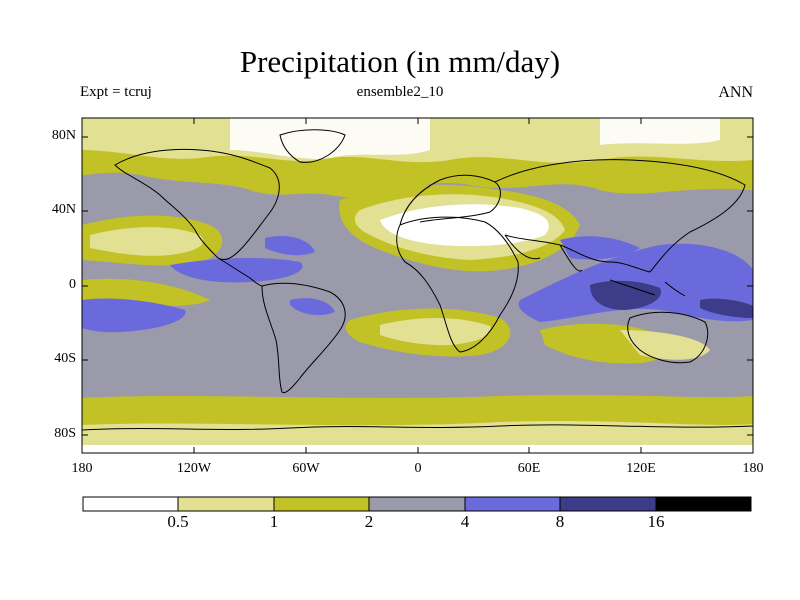 The height and width of the screenshot is (600, 800). What do you see at coordinates (82, 468) in the screenshot?
I see `lon-label-180w: 180` at bounding box center [82, 468].